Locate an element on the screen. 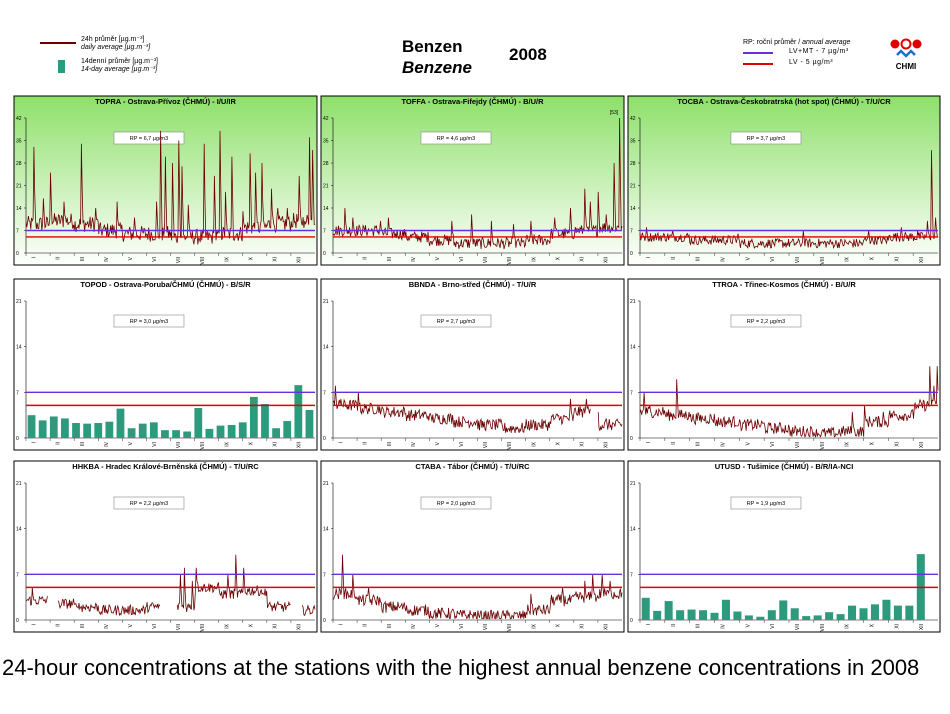 The width and height of the screenshot is (950, 714). daily-average-swatch is located at coordinates (58, 43).